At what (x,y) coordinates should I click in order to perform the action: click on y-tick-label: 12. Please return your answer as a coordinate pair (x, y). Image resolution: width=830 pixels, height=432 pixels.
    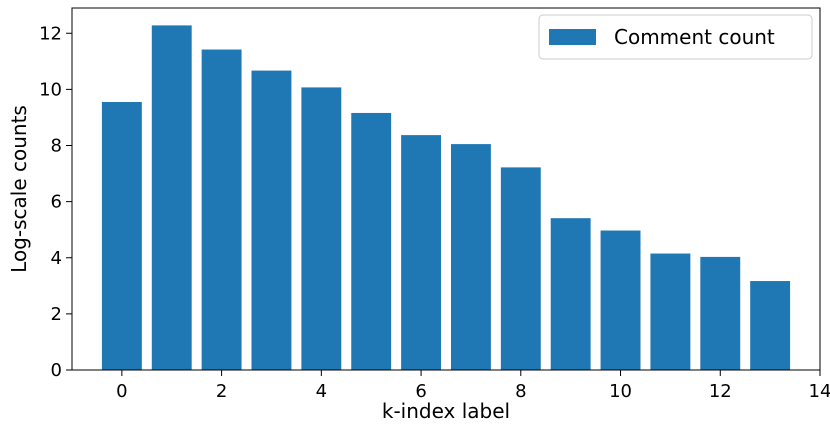
    Looking at the image, I should click on (50, 33).